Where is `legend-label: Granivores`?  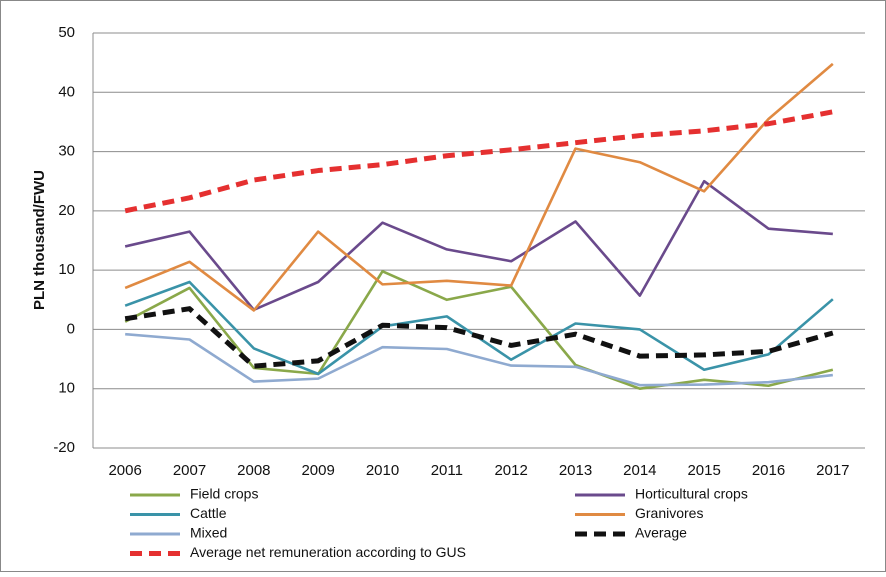
legend-label: Granivores is located at coordinates (669, 513).